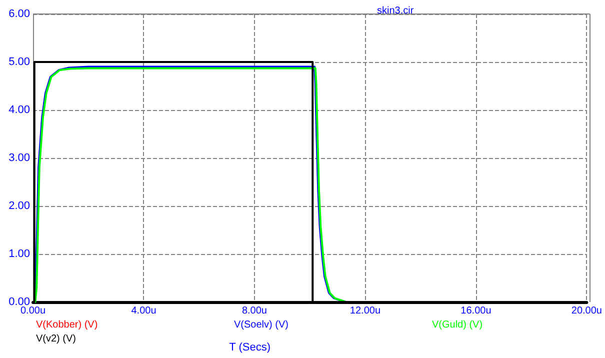 The width and height of the screenshot is (605, 358). I want to click on y-tick-label: 1.00, so click(19, 254).